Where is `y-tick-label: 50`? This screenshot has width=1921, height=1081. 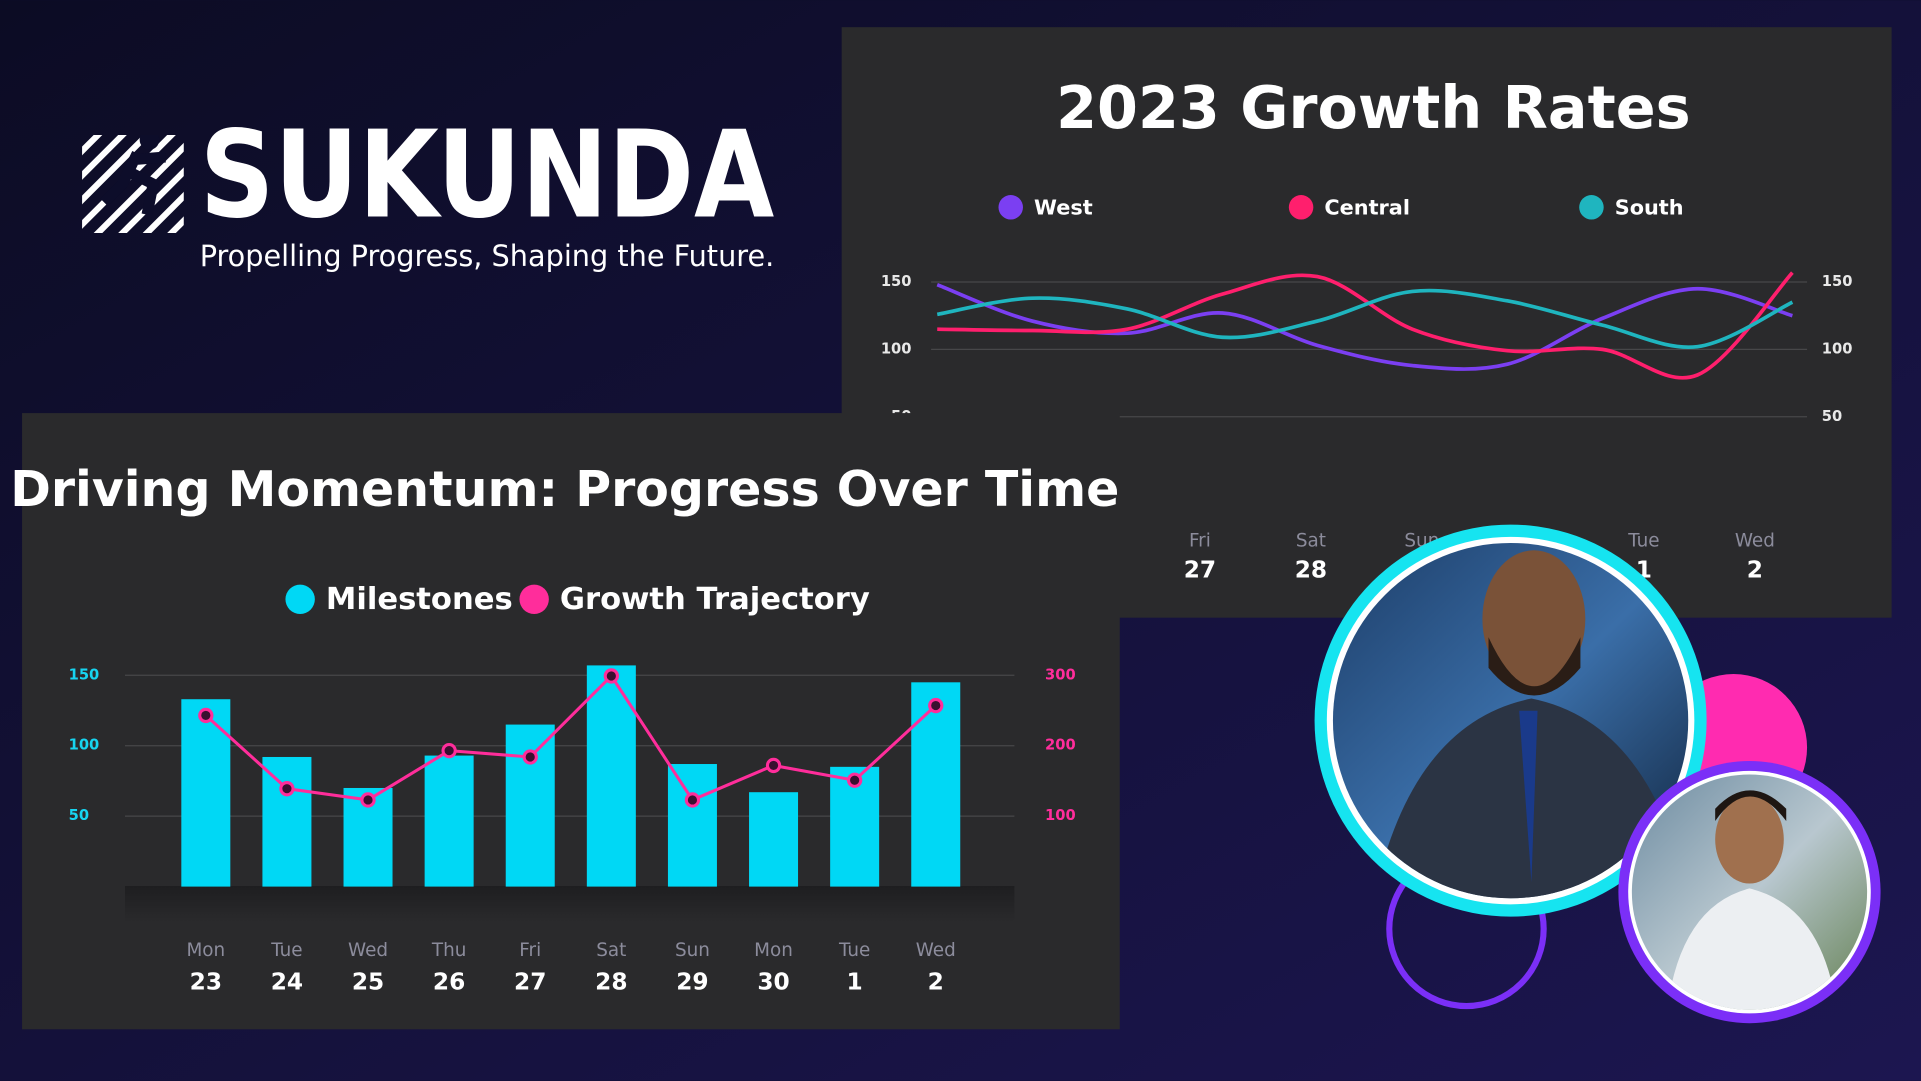
y-tick-label: 50 is located at coordinates (79, 815).